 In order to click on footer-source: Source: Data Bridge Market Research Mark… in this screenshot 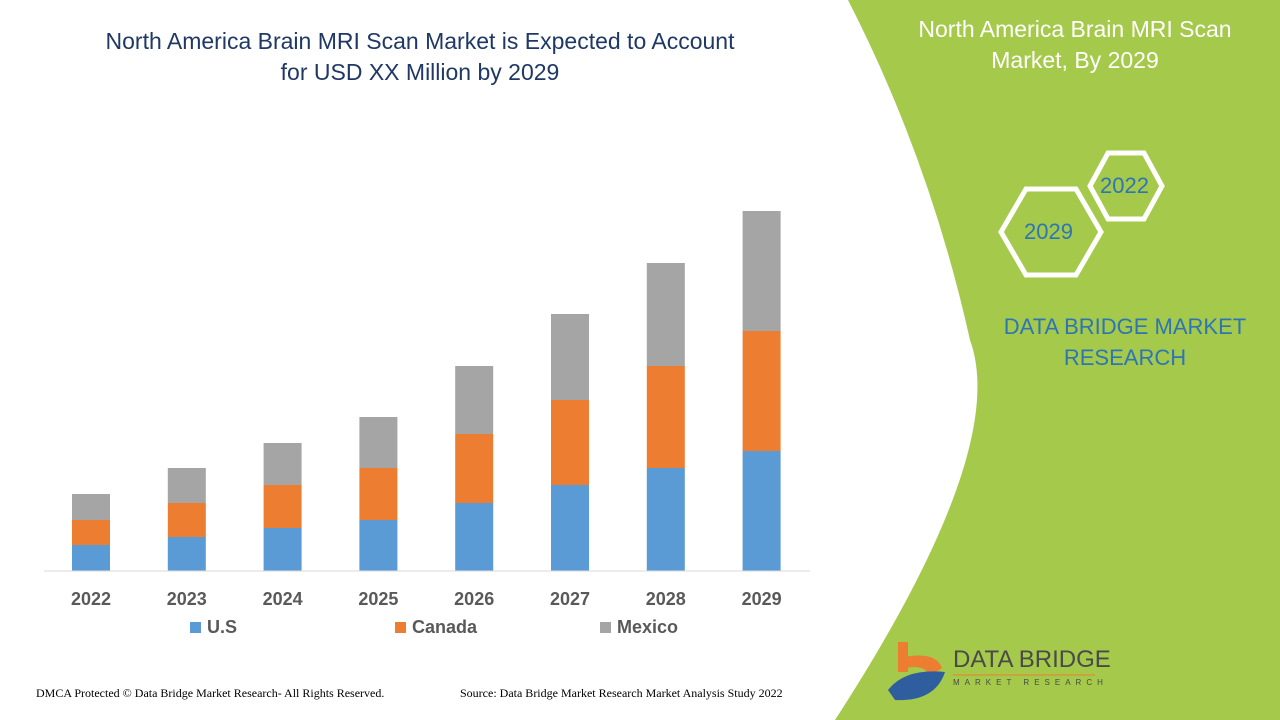, I will do `click(621, 693)`.